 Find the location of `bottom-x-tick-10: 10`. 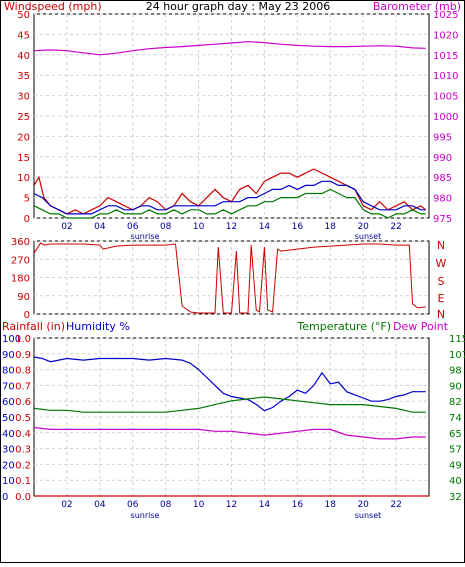

bottom-x-tick-10: 10 is located at coordinates (199, 505).